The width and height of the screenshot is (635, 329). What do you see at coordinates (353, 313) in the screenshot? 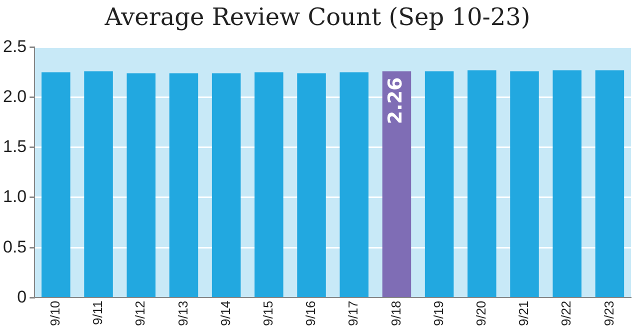
I see `x-tick-label: 9/17` at bounding box center [353, 313].